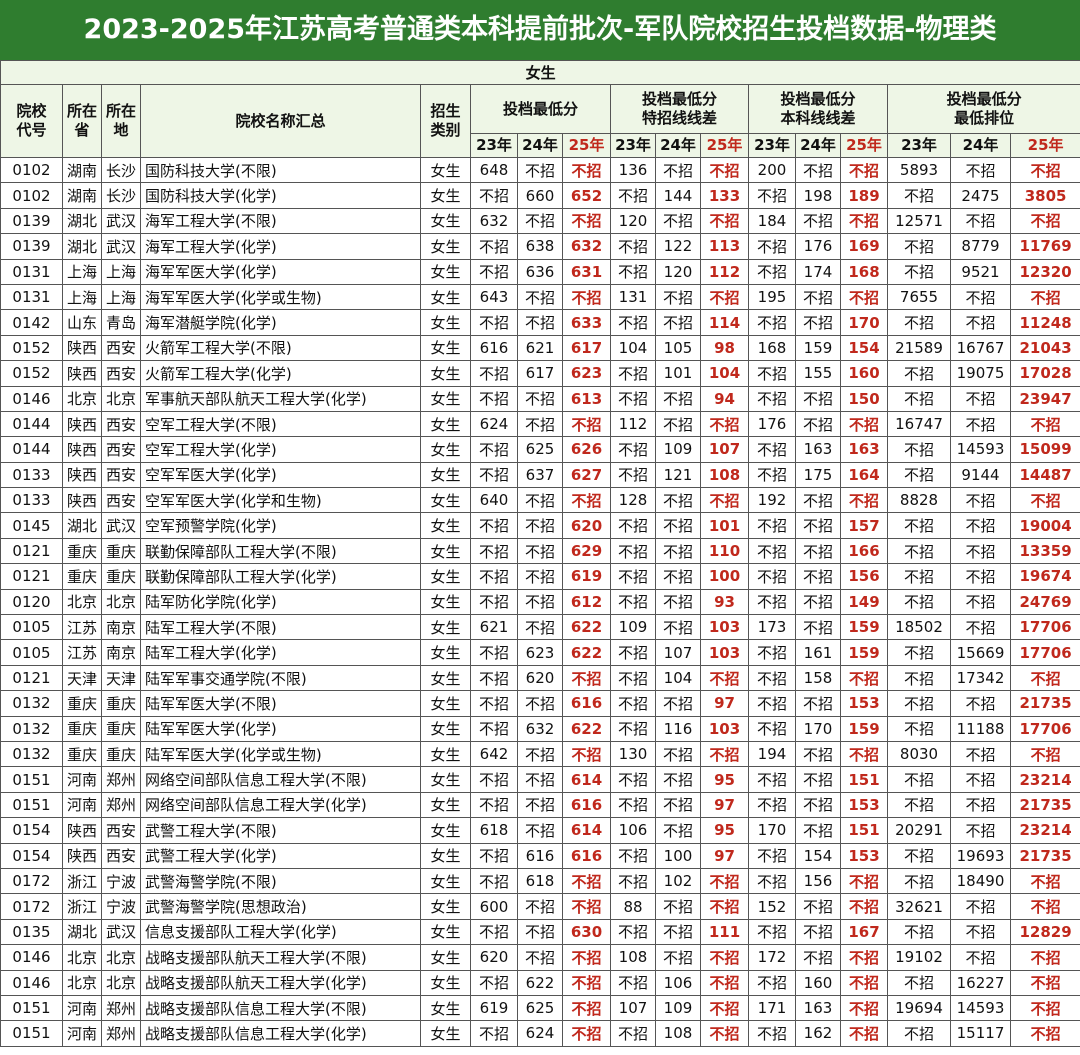  I want to click on cell: 624, so click(540, 1033).